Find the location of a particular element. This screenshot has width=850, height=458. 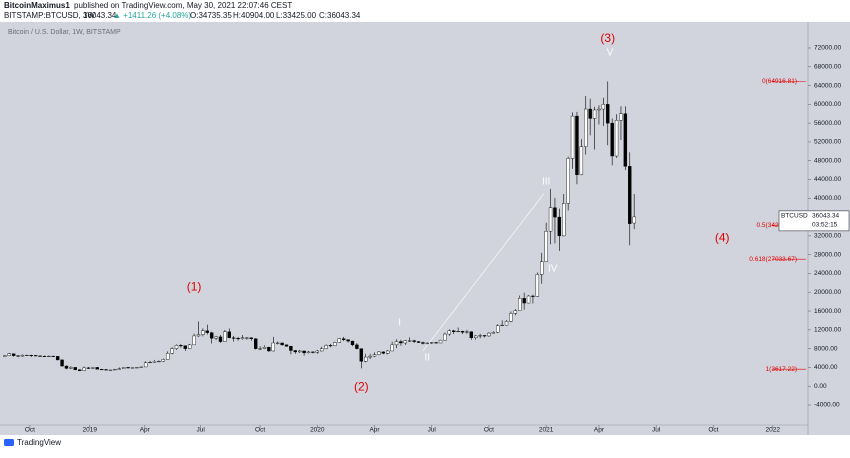

brand: TradingView is located at coordinates (39, 442).